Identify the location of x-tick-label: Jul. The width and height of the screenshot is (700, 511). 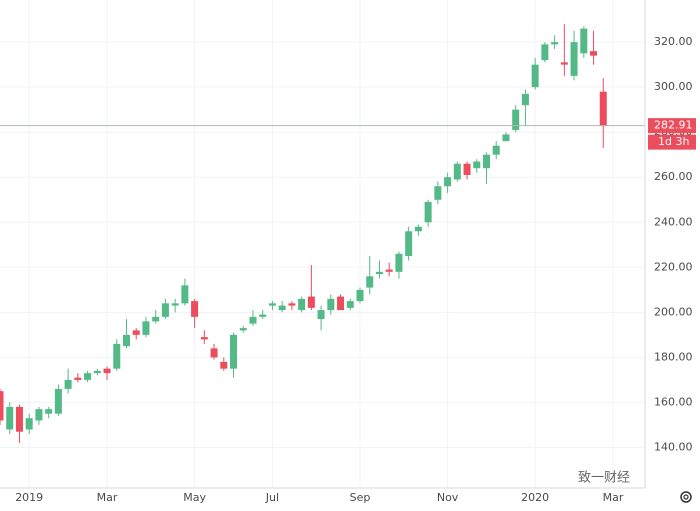
(272, 497).